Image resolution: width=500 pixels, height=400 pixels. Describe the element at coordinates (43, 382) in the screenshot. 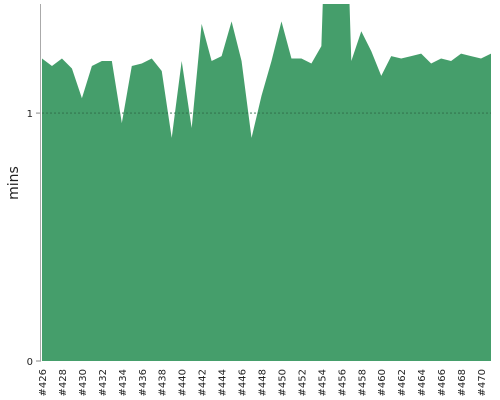

I see `x-tick-label: #426` at that location.